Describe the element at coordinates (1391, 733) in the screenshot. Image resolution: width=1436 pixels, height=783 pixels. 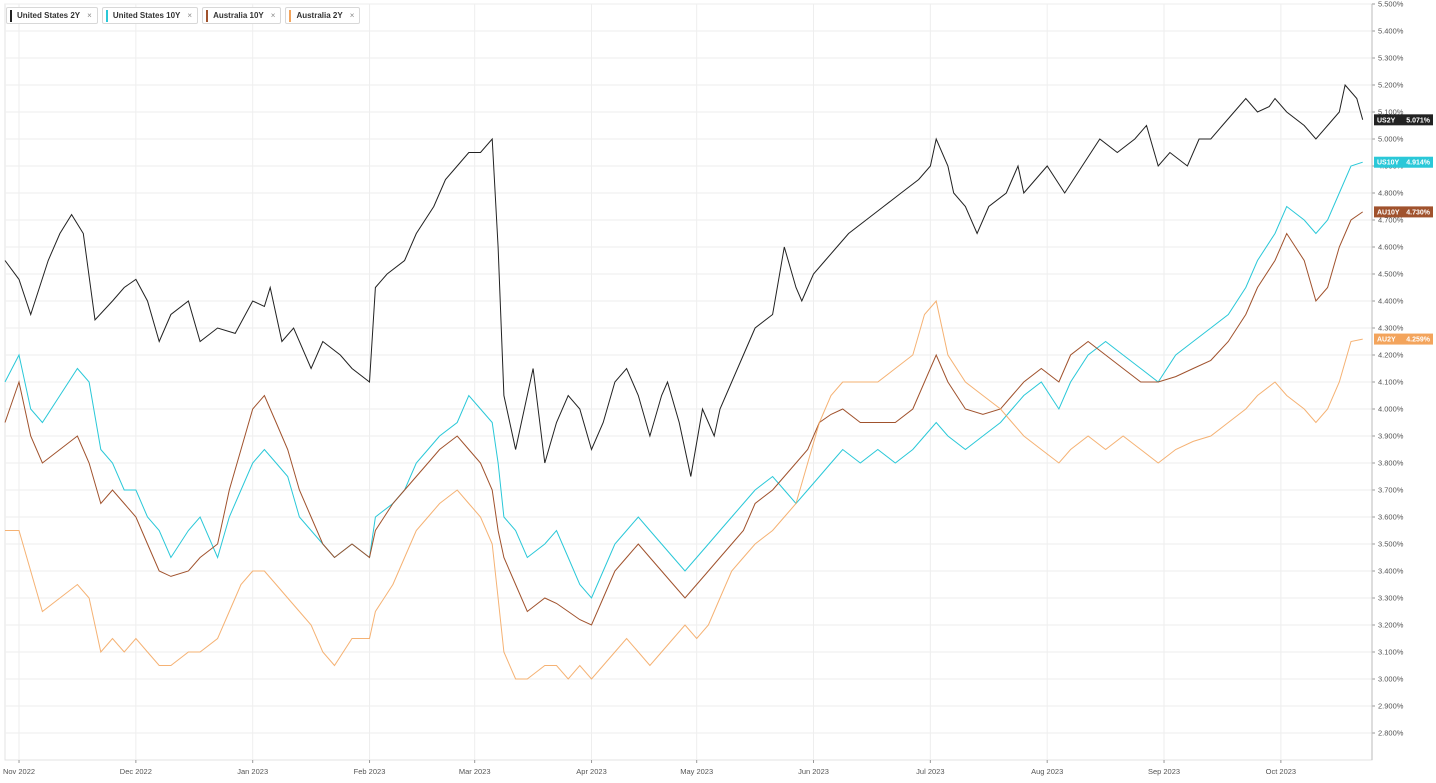
I see `y-tick-label: 2.800%` at that location.